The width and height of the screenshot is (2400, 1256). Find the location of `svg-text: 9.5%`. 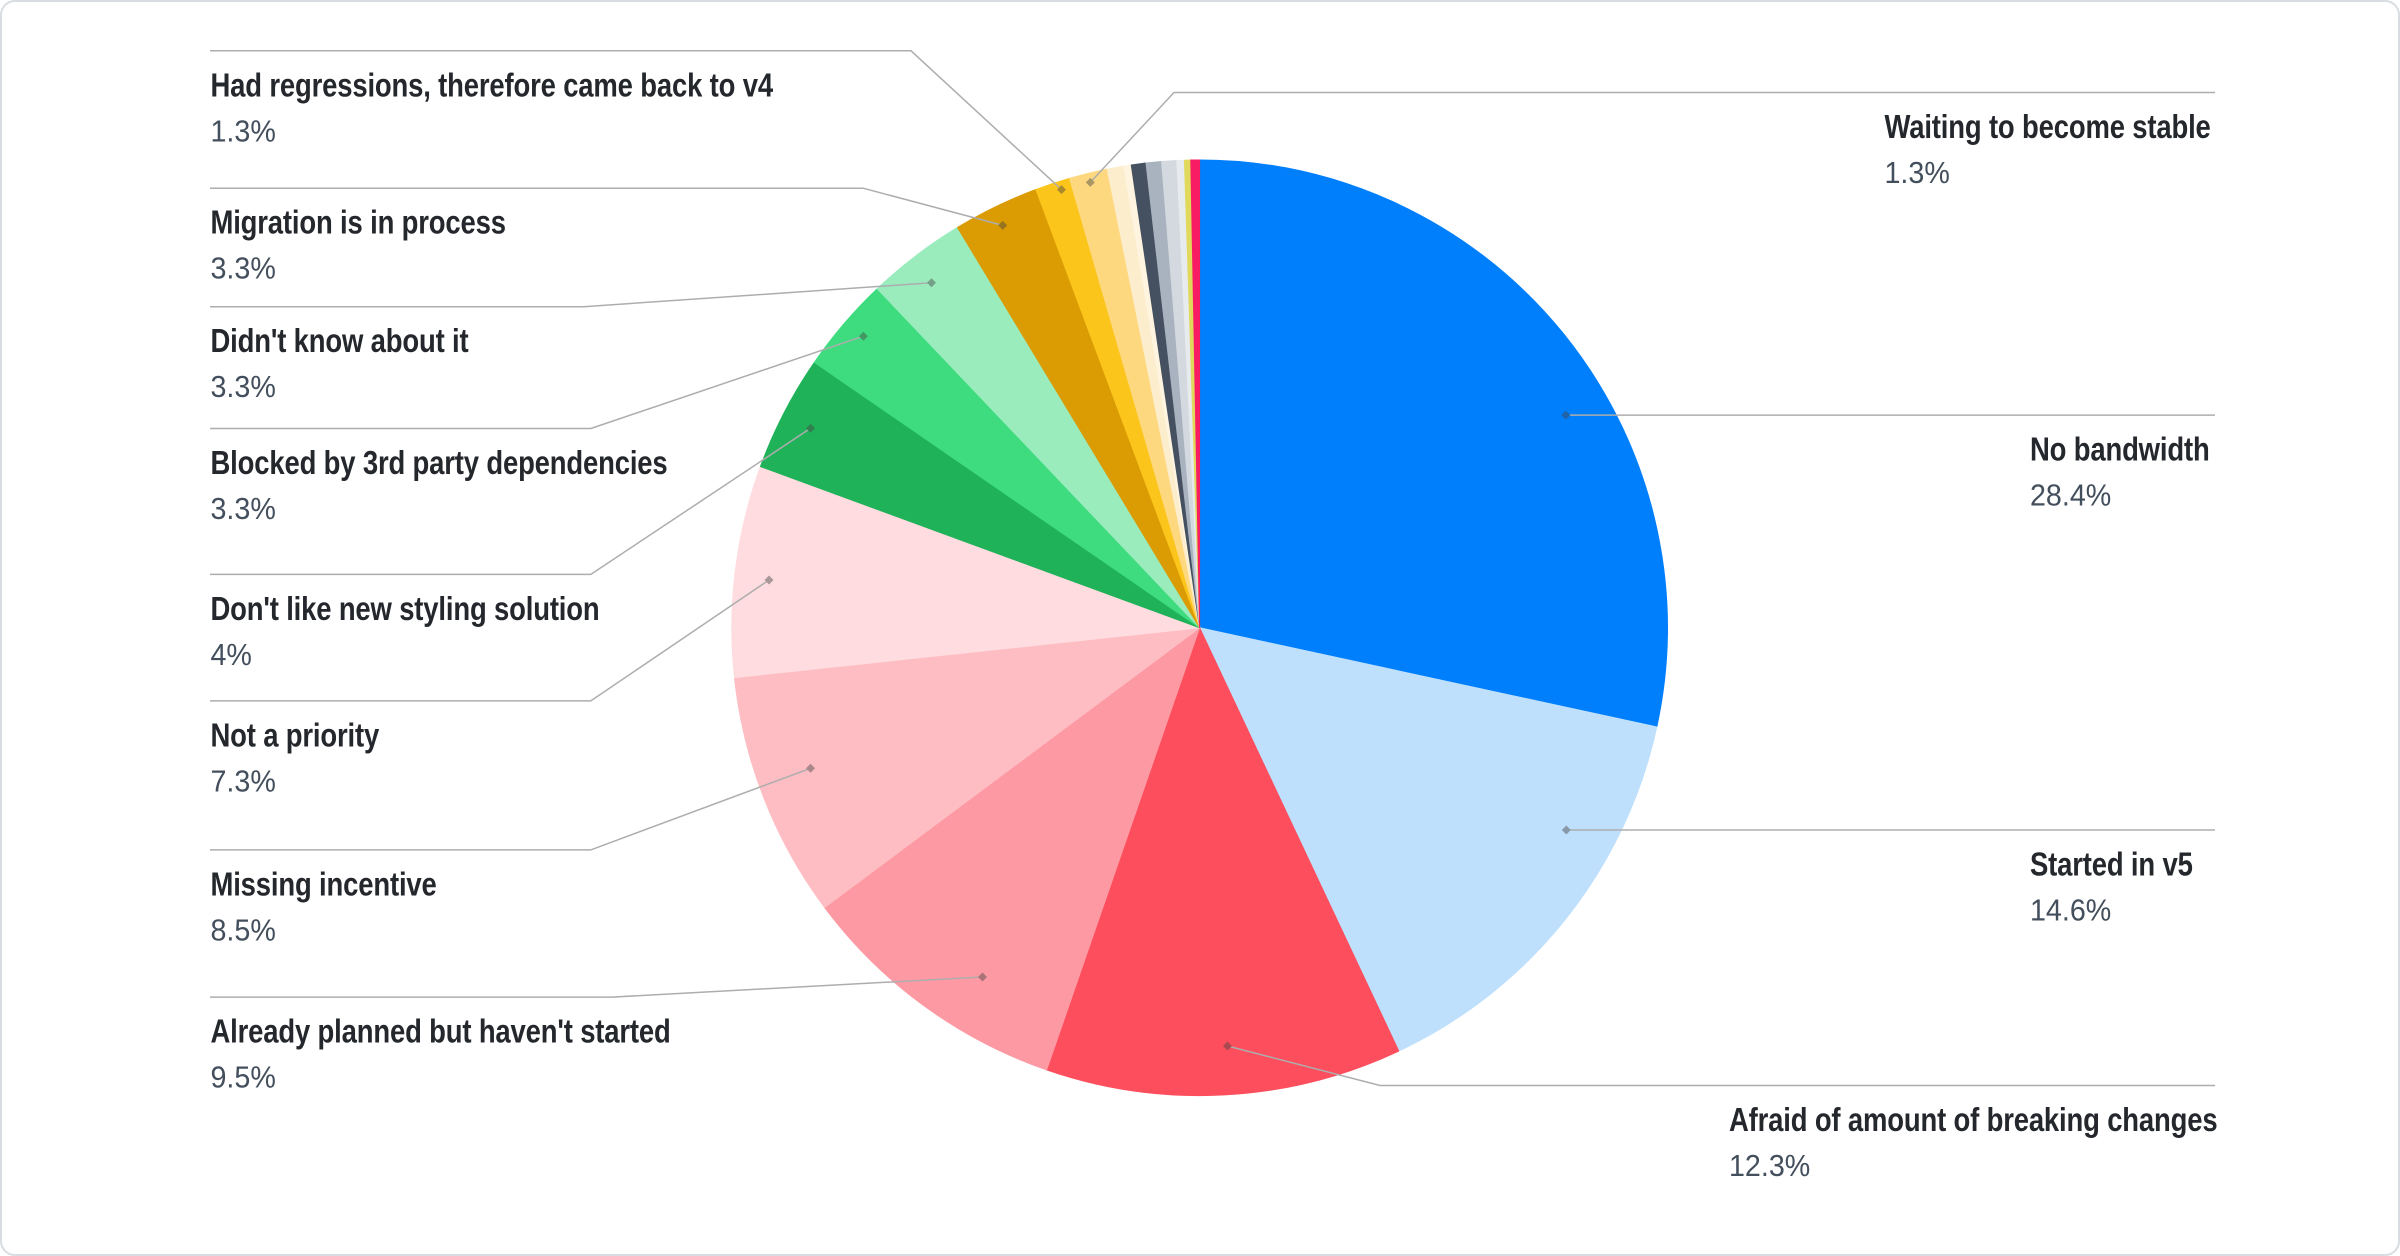

svg-text: 9.5% is located at coordinates (243, 1078).